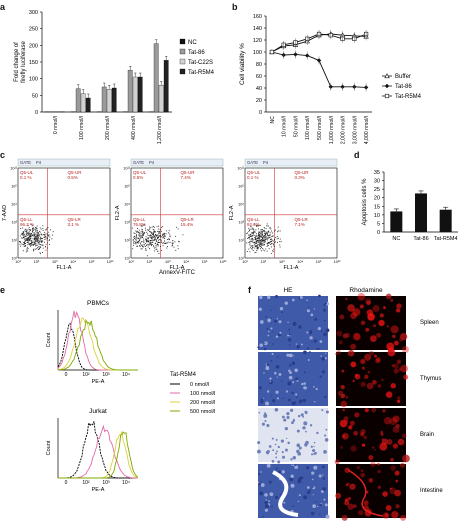 Image resolution: width=461 pixels, height=521 pixels. I want to click on flow-y-tick: 10⁴, so click(241, 205).